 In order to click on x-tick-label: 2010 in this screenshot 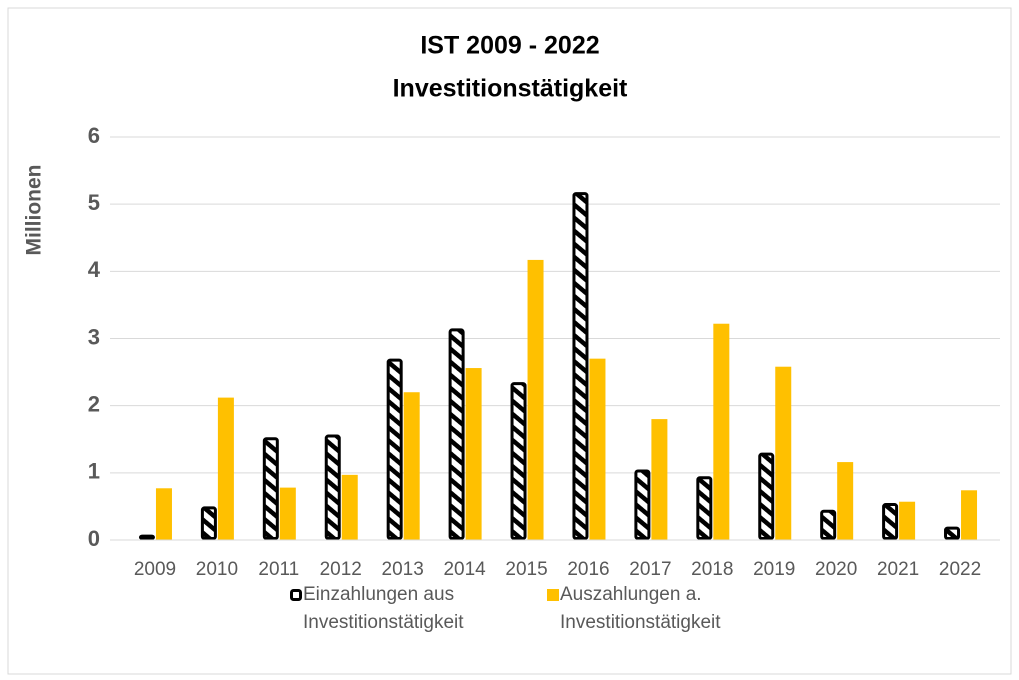, I will do `click(217, 569)`.